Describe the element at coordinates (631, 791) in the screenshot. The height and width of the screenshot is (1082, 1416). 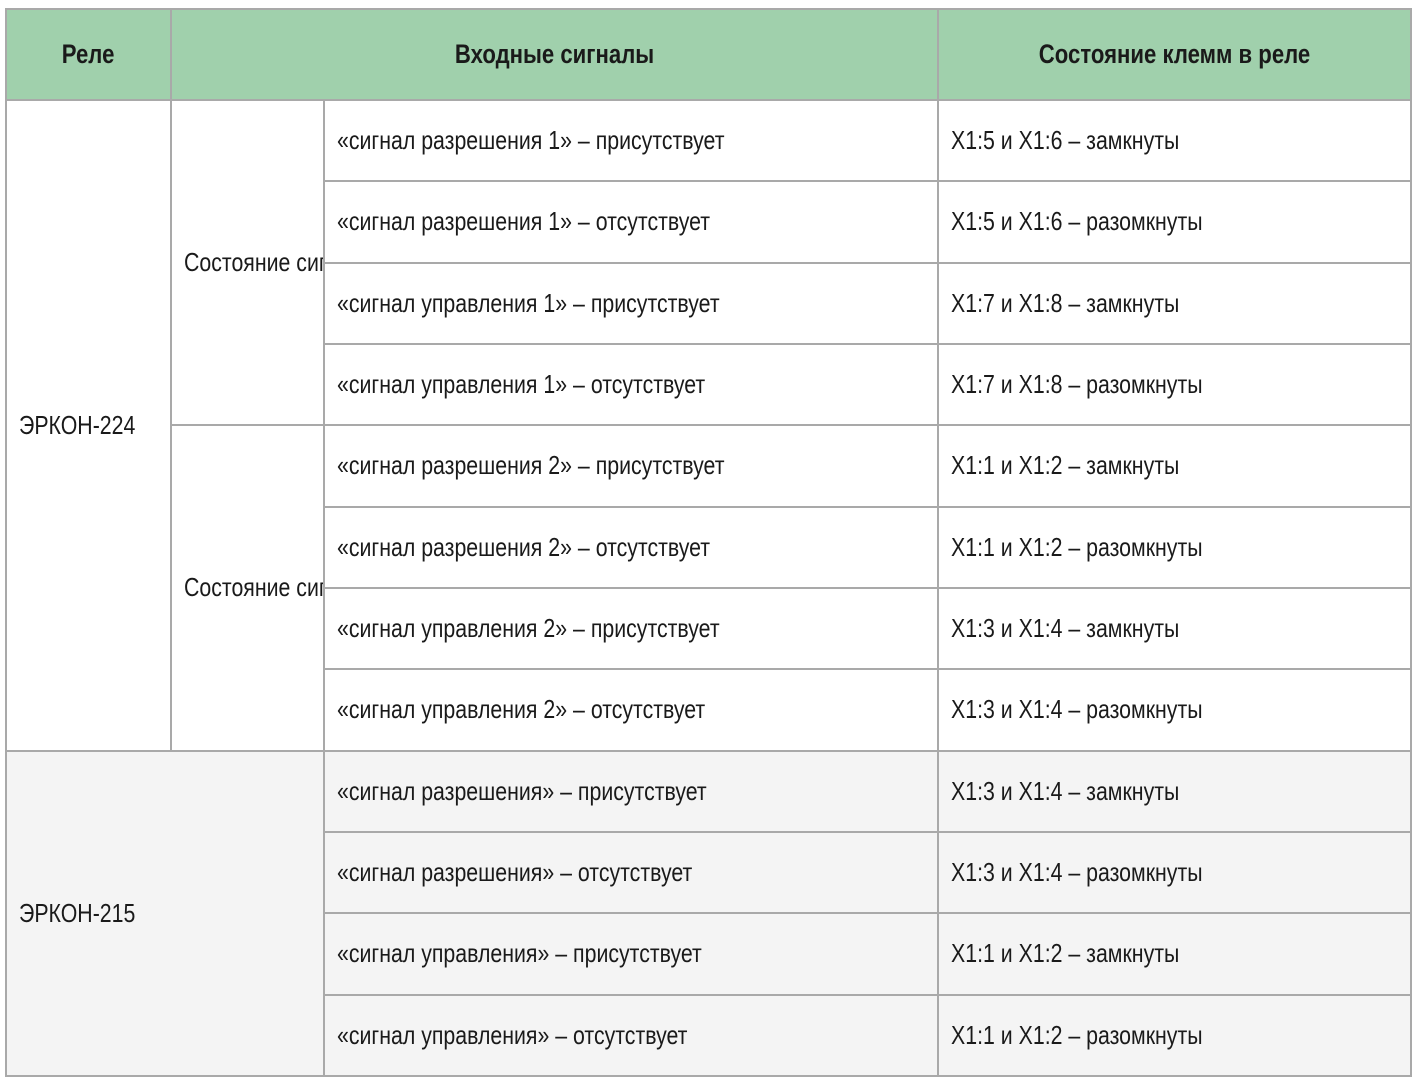
I see `signal-cell: «сигнал разрешения» – присутствует` at that location.